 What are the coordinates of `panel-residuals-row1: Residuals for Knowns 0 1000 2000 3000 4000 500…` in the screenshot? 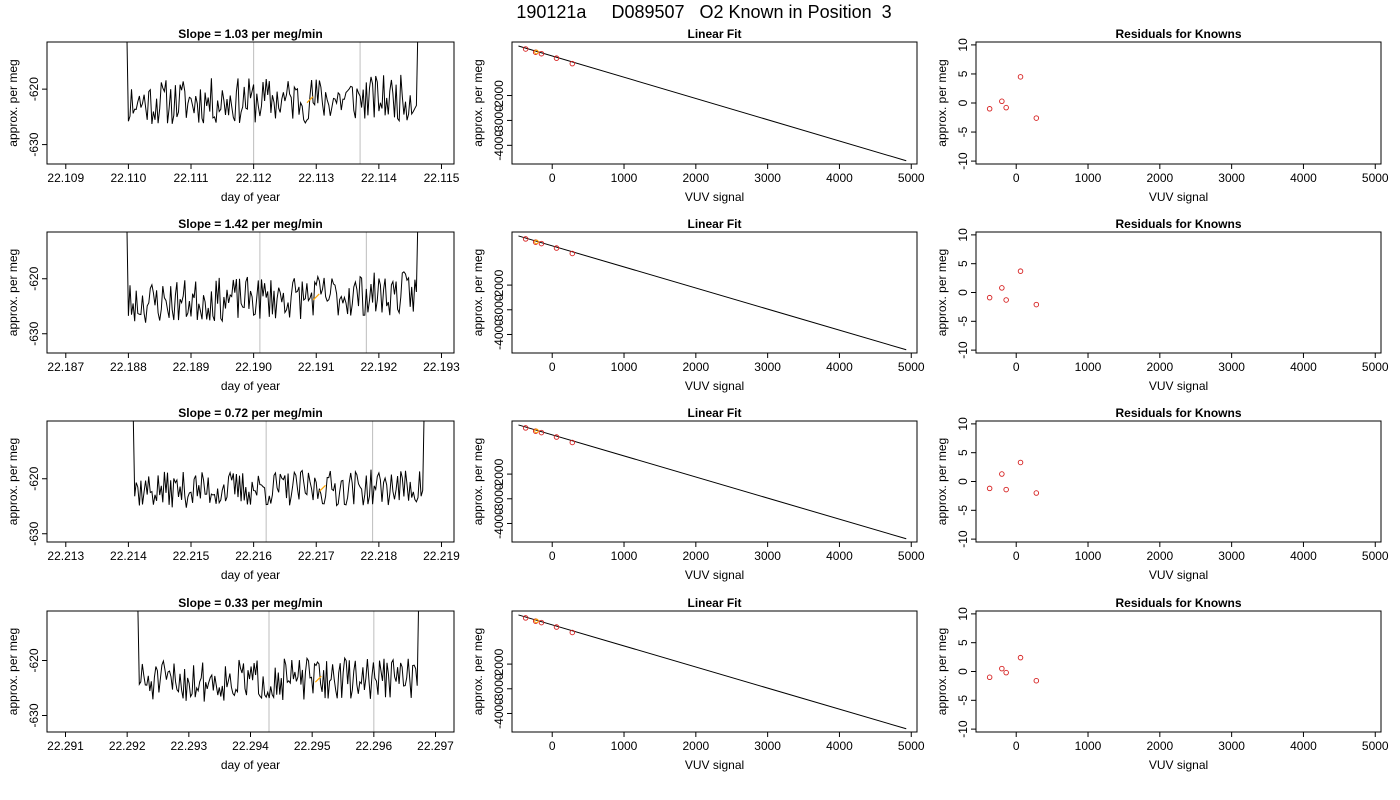 It's located at (1162, 115).